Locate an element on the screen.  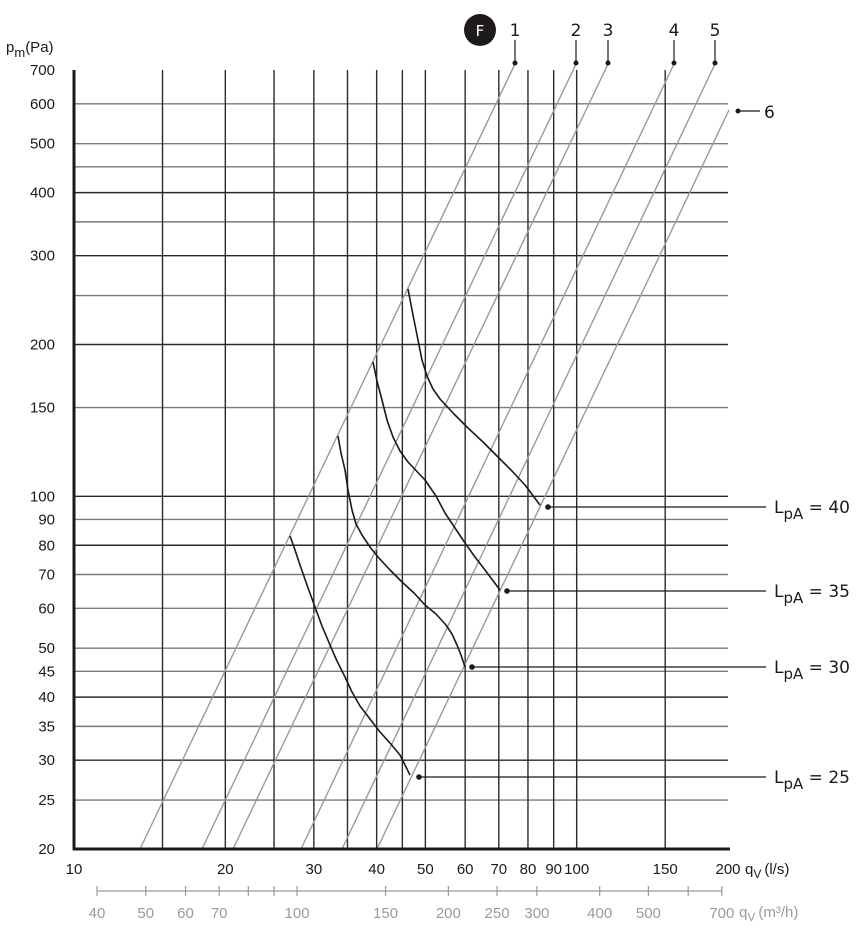
fan-curve-LpA35 is located at coordinates (436, 476).